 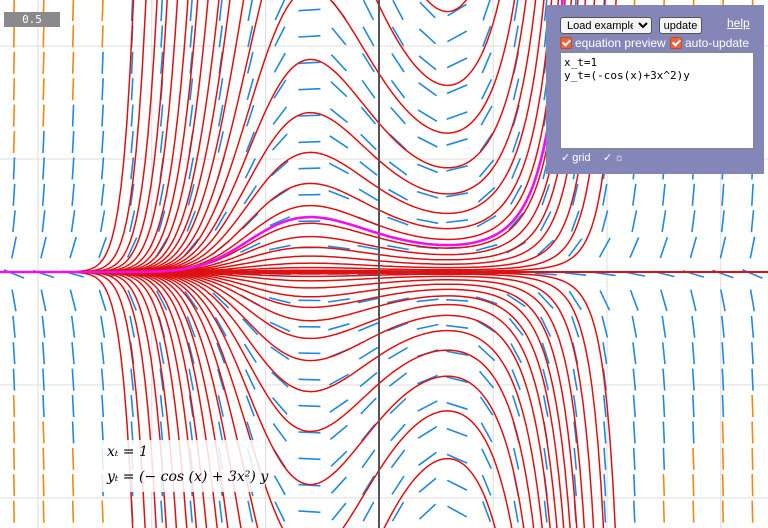 I want to click on update-button: update, so click(x=680, y=25).